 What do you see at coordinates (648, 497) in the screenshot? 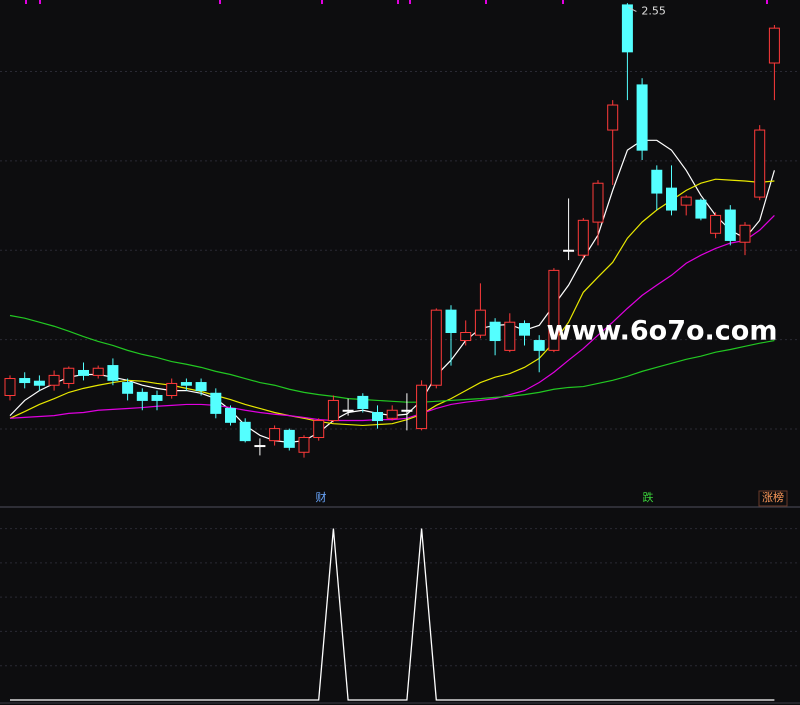
I see `event-label: 跌` at bounding box center [648, 497].